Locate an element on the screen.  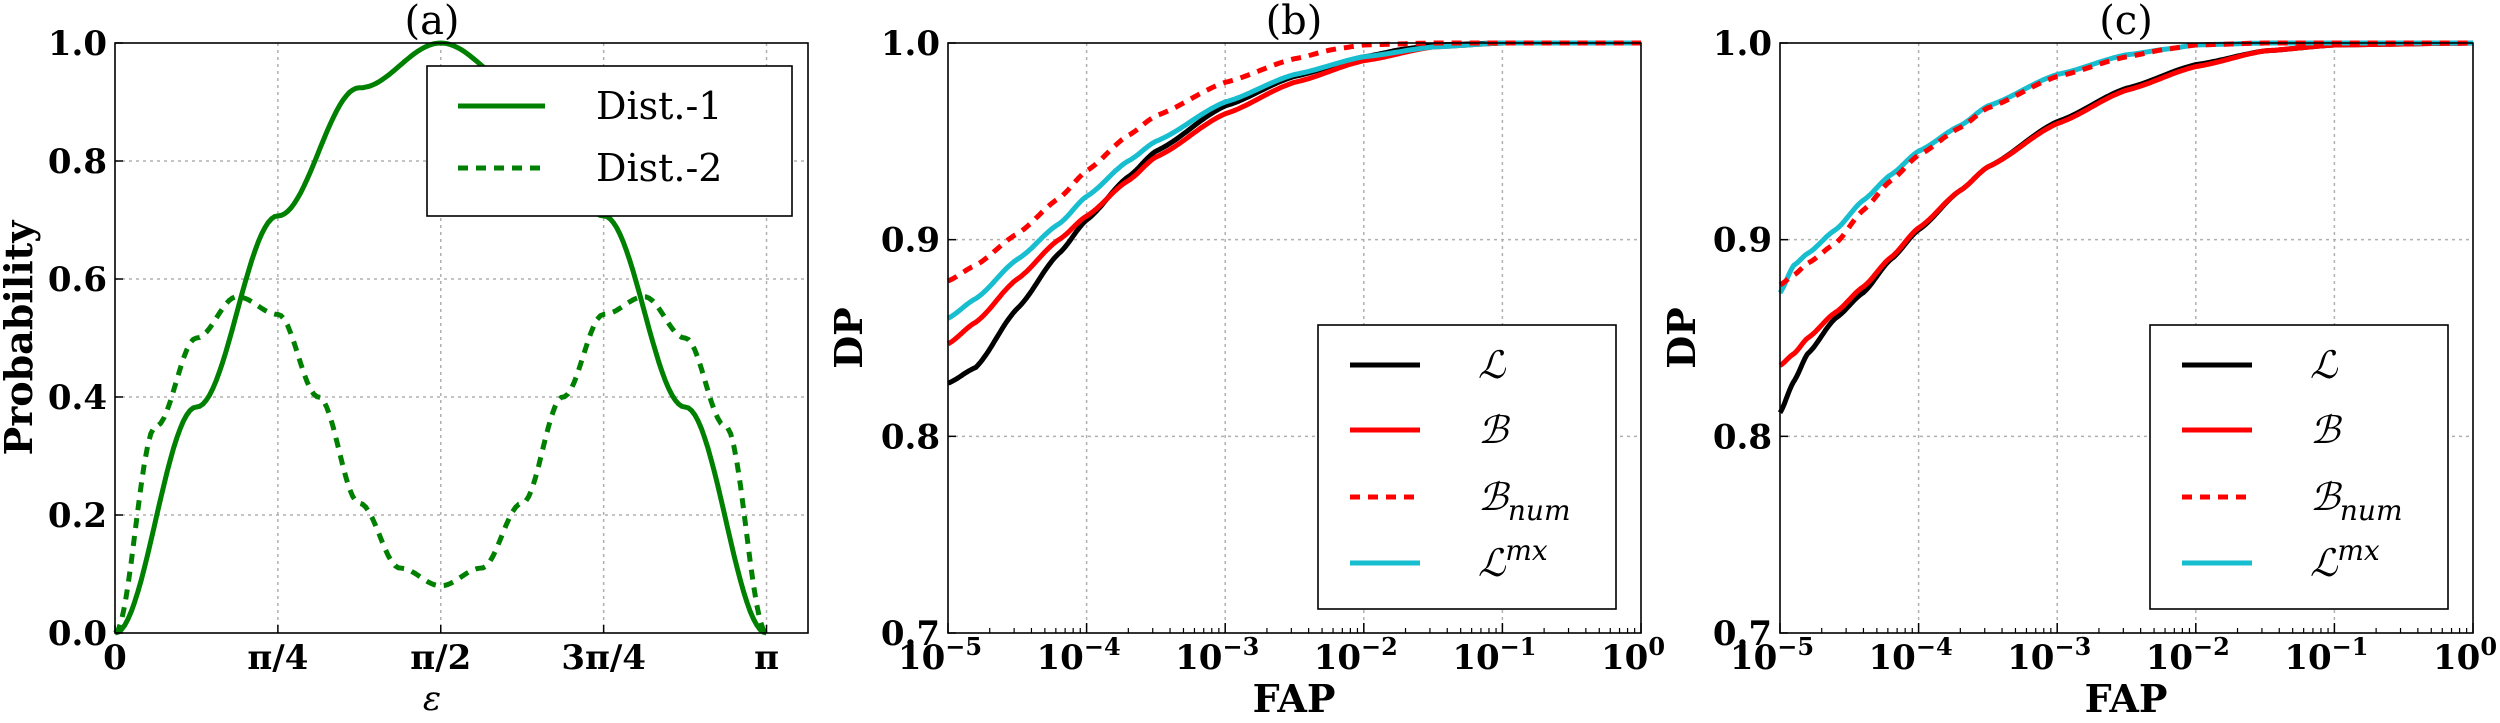
legend-label-B-c: ℬ is located at coordinates (2326, 430).